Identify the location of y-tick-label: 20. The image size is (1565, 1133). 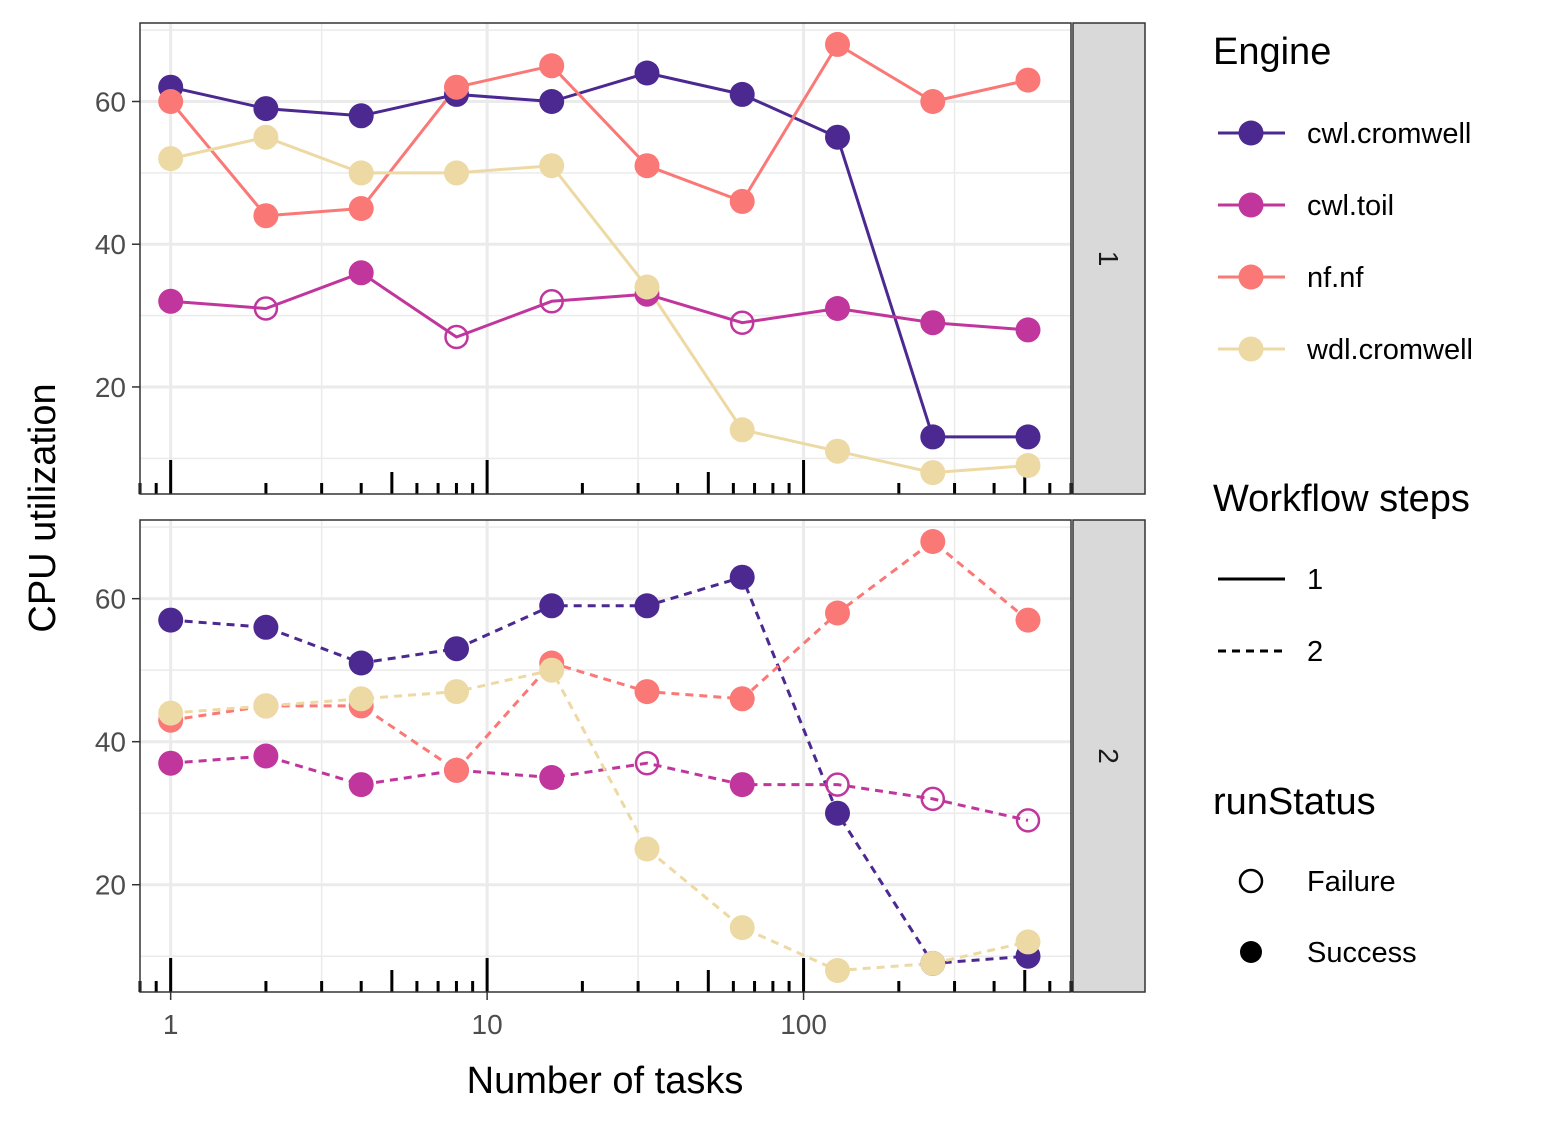
(110, 387).